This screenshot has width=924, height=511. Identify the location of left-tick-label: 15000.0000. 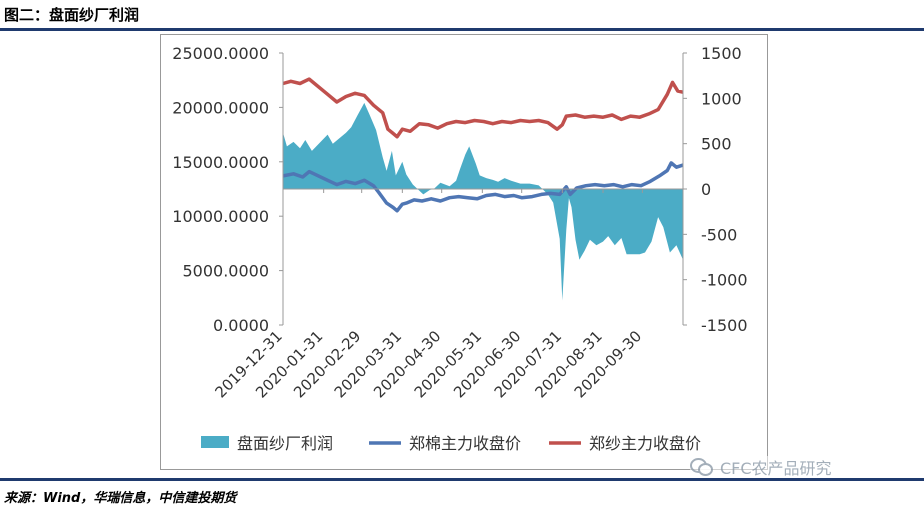
(220, 162).